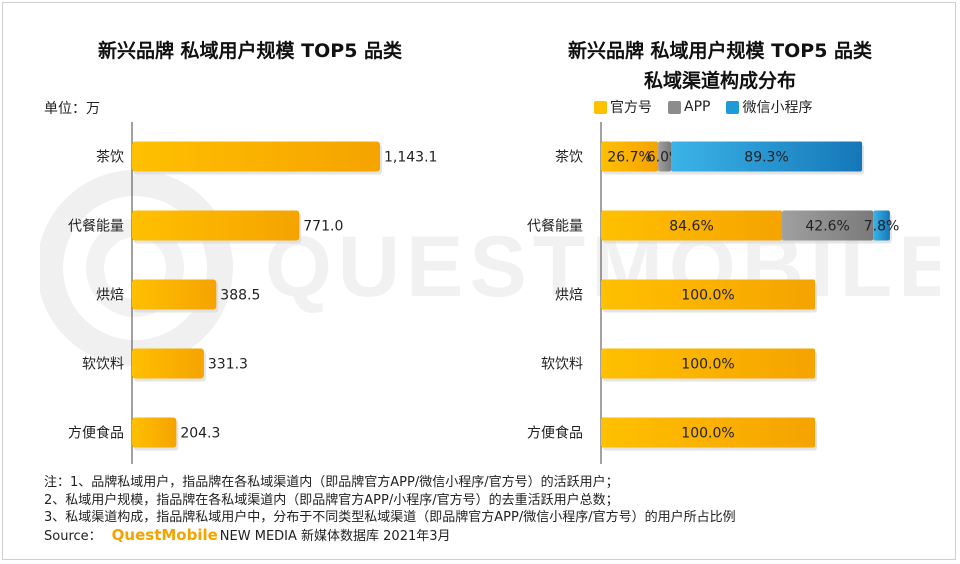 The height and width of the screenshot is (564, 960). What do you see at coordinates (733, 107) in the screenshot?
I see `legend-swatch-miniprogram` at bounding box center [733, 107].